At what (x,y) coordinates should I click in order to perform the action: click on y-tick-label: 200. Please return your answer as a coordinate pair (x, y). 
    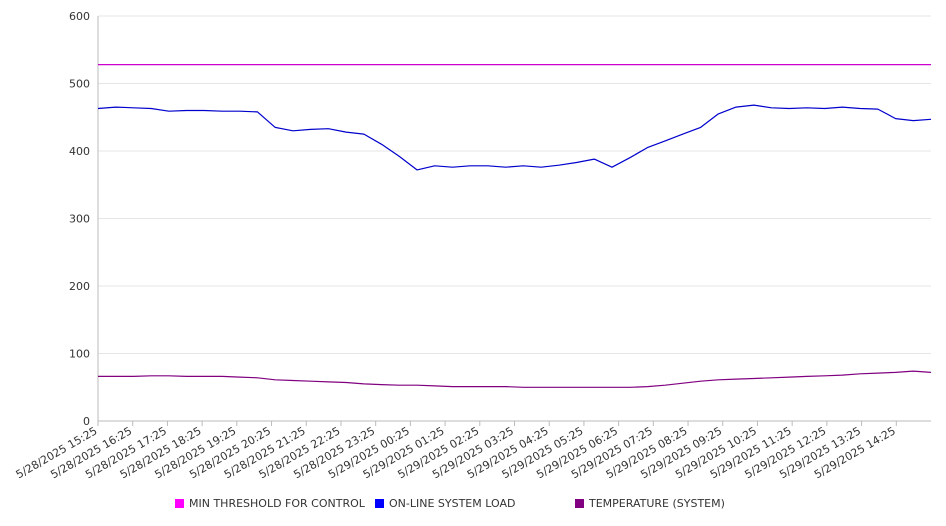
    Looking at the image, I should click on (79, 286).